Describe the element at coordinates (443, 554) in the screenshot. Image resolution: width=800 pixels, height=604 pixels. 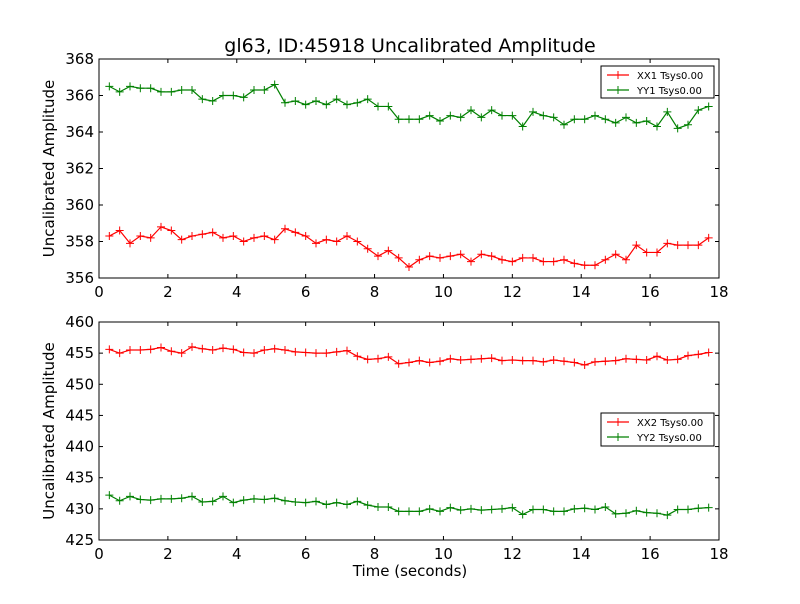
I see `x-tick-label: 10` at that location.